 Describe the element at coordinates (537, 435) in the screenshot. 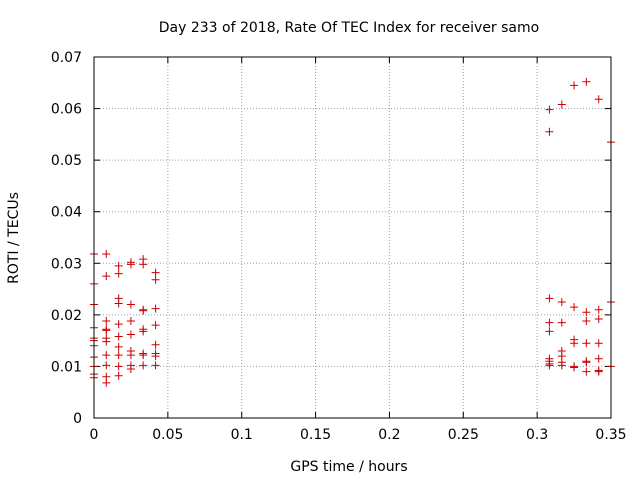

I see `x-tick-label: 0.3` at that location.